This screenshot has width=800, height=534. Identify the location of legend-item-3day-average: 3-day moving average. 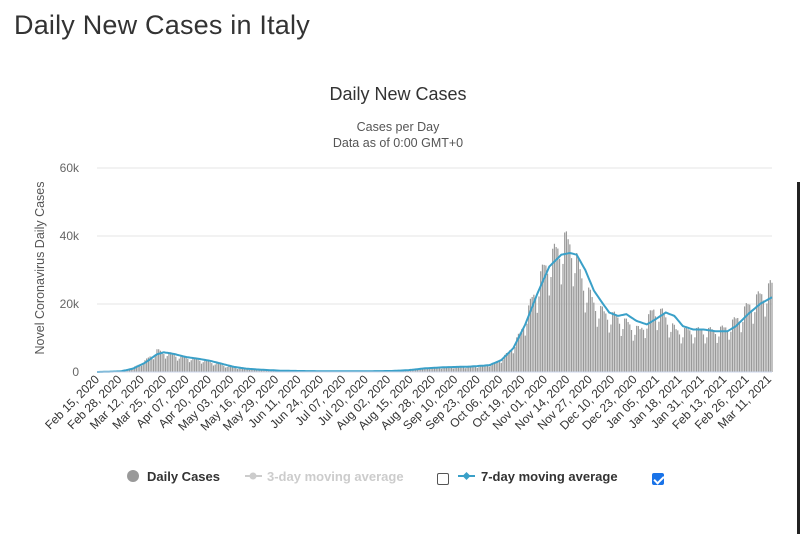
(324, 476).